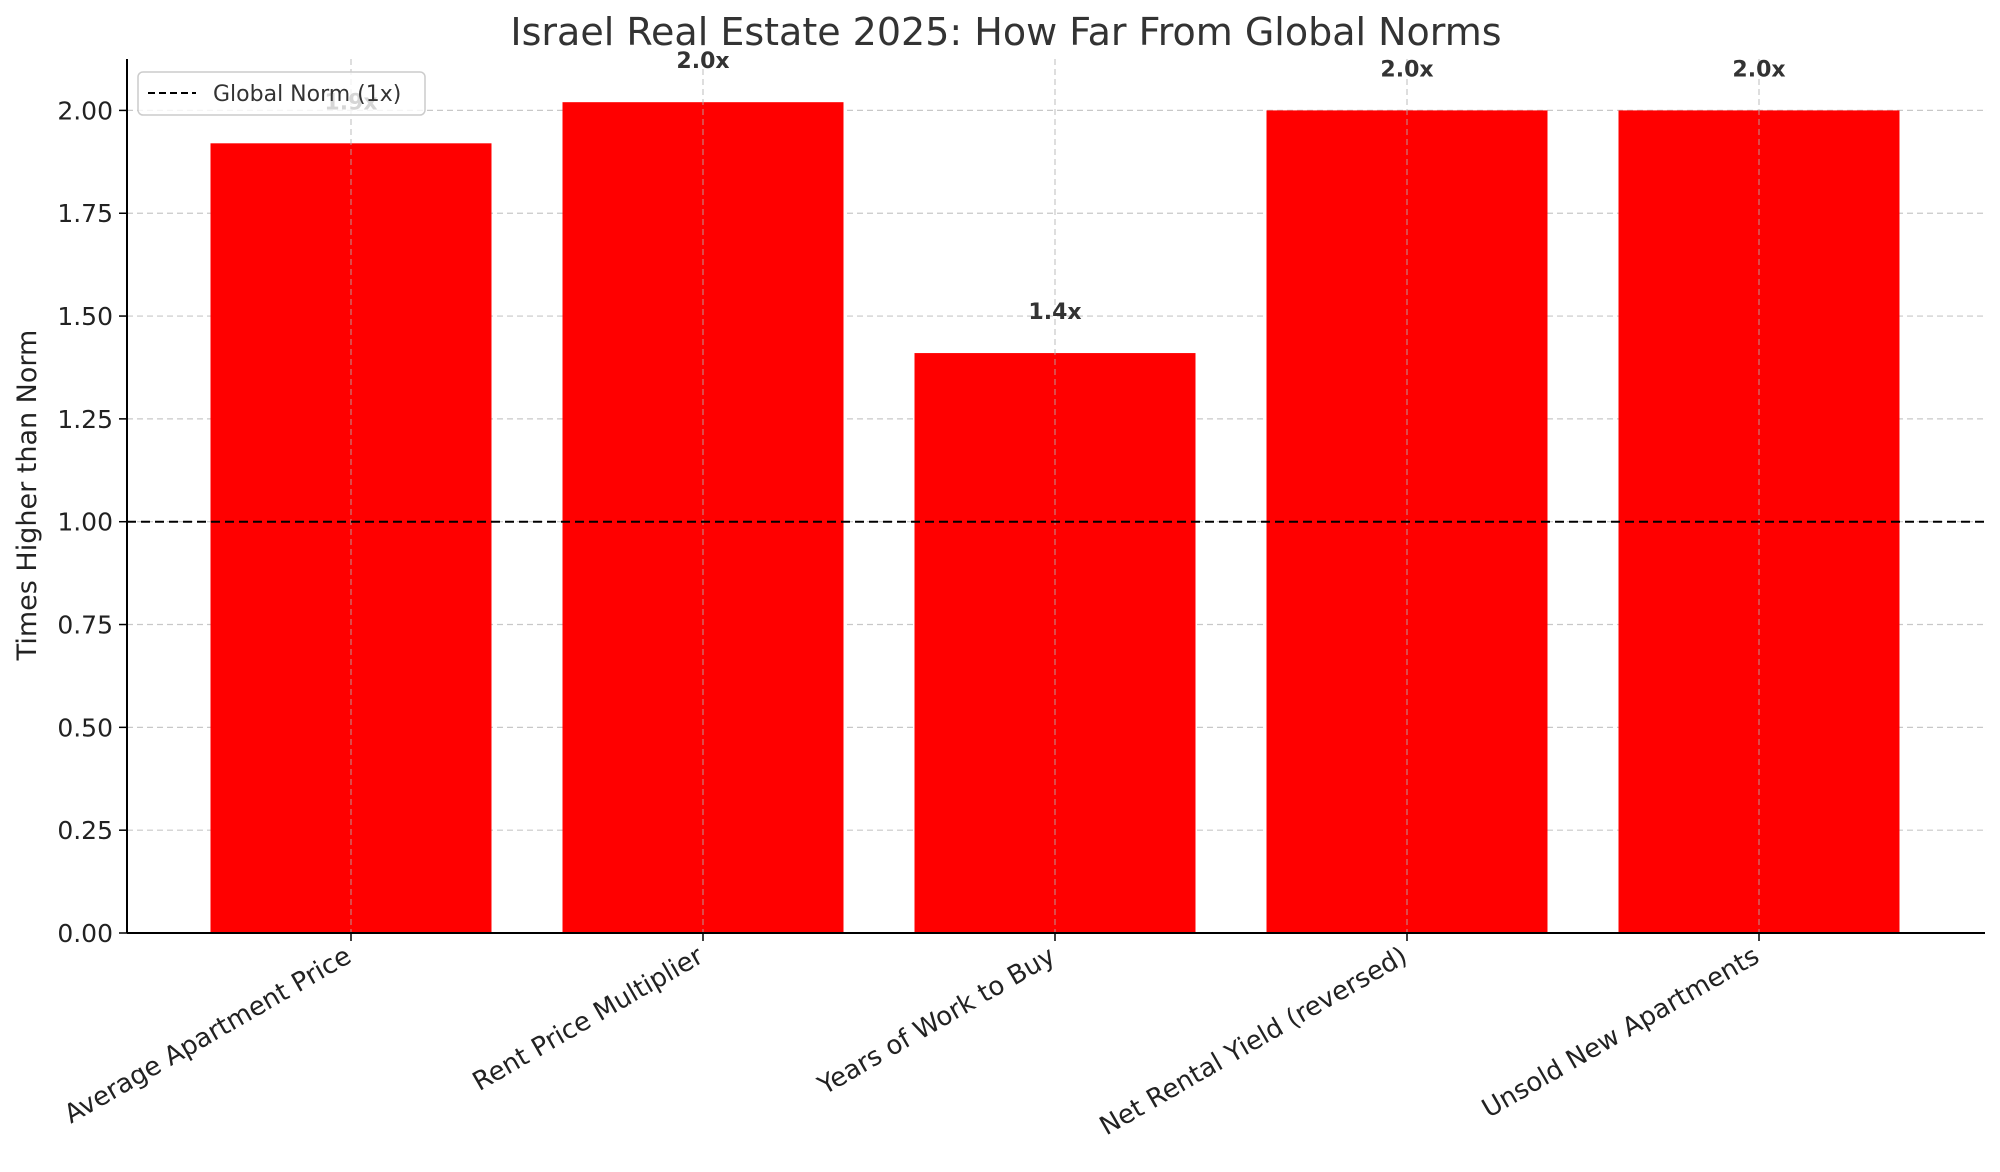  Describe the element at coordinates (1254, 1041) in the screenshot. I see `x-tick-label: Net Rental Yield (reversed)` at that location.